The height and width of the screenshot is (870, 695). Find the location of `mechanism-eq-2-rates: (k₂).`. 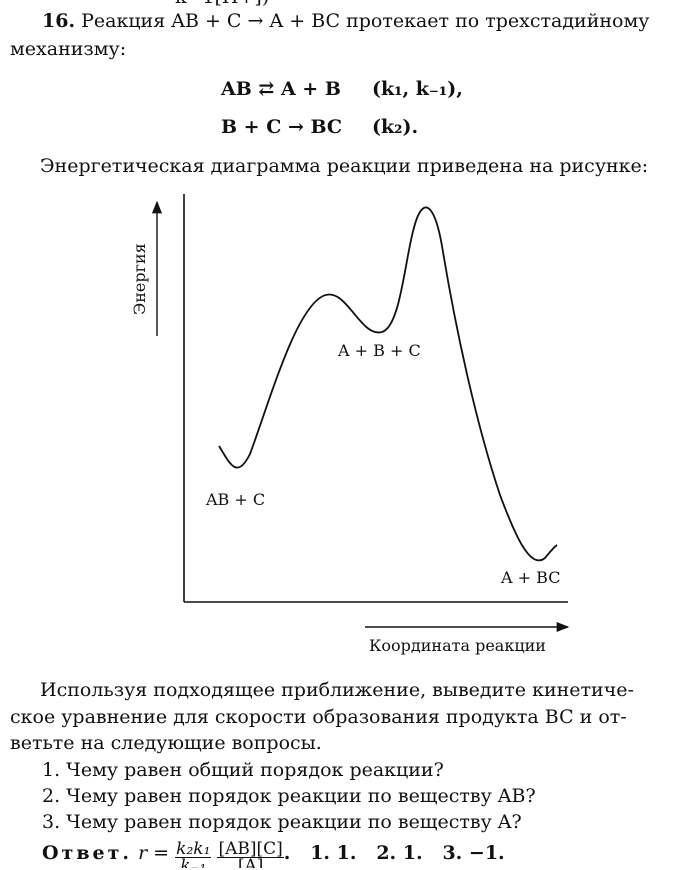

mechanism-eq-2-rates: (k₂). is located at coordinates (395, 127).